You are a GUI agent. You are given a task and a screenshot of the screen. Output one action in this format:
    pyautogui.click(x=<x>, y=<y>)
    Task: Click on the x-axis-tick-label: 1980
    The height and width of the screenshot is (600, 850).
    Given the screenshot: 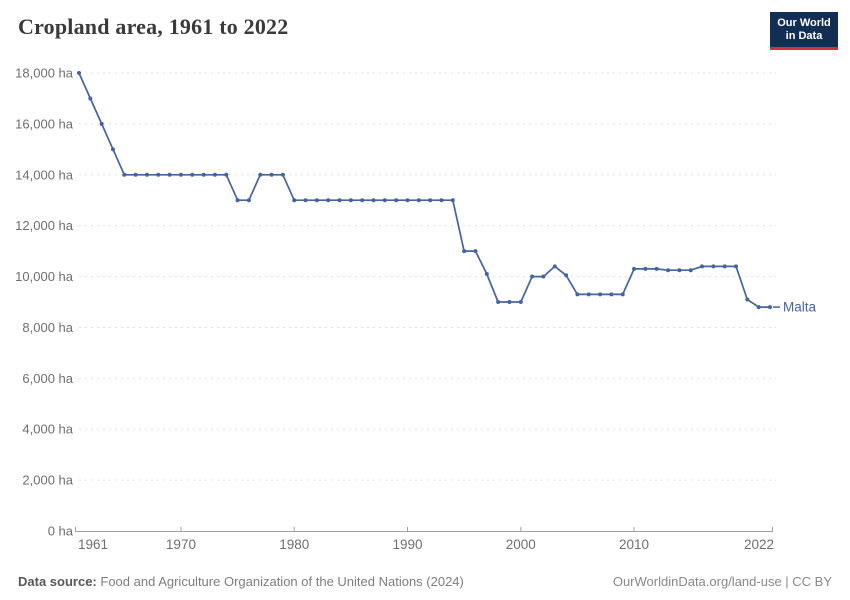 What is the action you would take?
    pyautogui.click(x=294, y=544)
    